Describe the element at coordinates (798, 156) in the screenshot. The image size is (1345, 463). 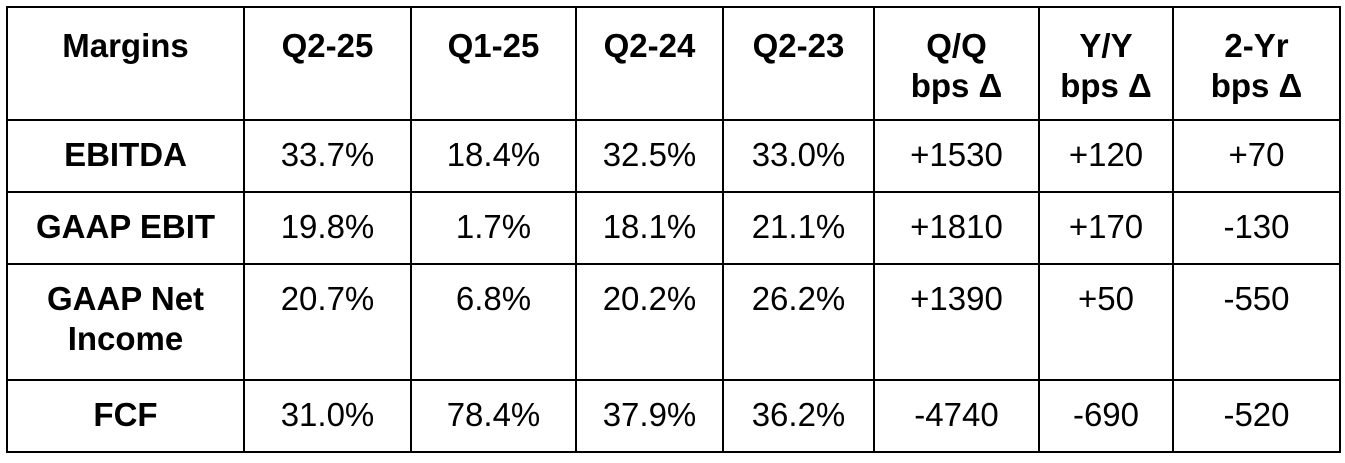
I see `table-cell: 33.0%` at that location.